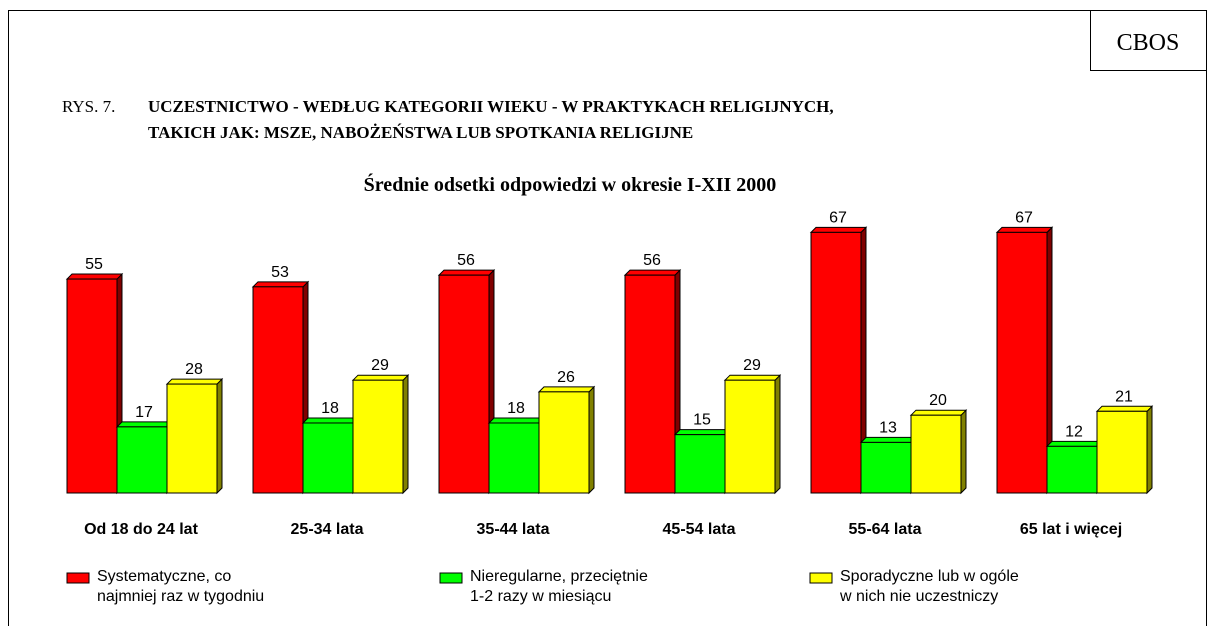 This screenshot has height=626, width=1208. I want to click on value-label: 15, so click(702, 420).